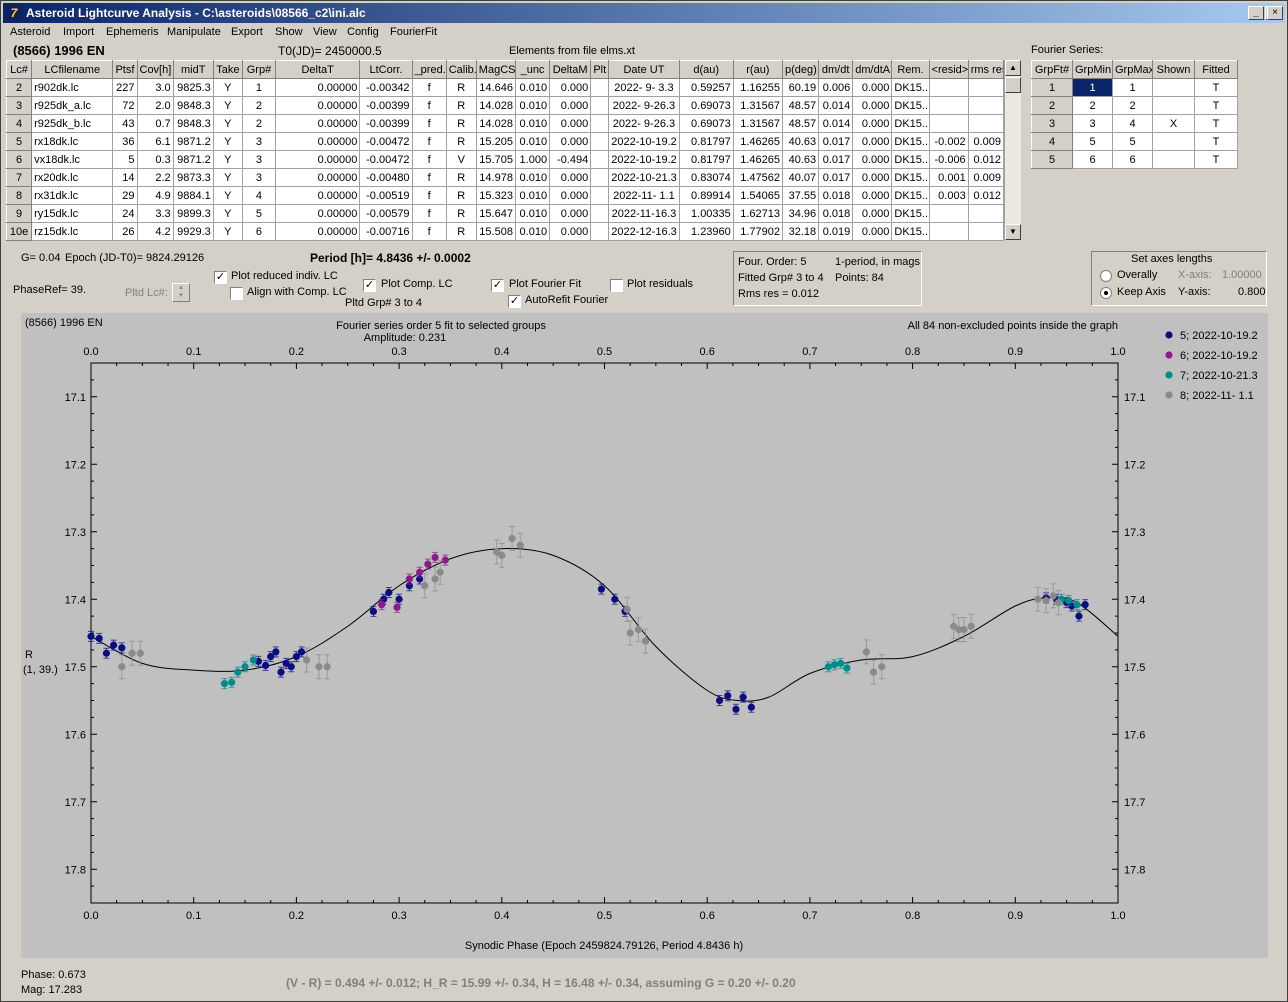  What do you see at coordinates (1132, 123) in the screenshot?
I see `fourier-cell: 4` at bounding box center [1132, 123].